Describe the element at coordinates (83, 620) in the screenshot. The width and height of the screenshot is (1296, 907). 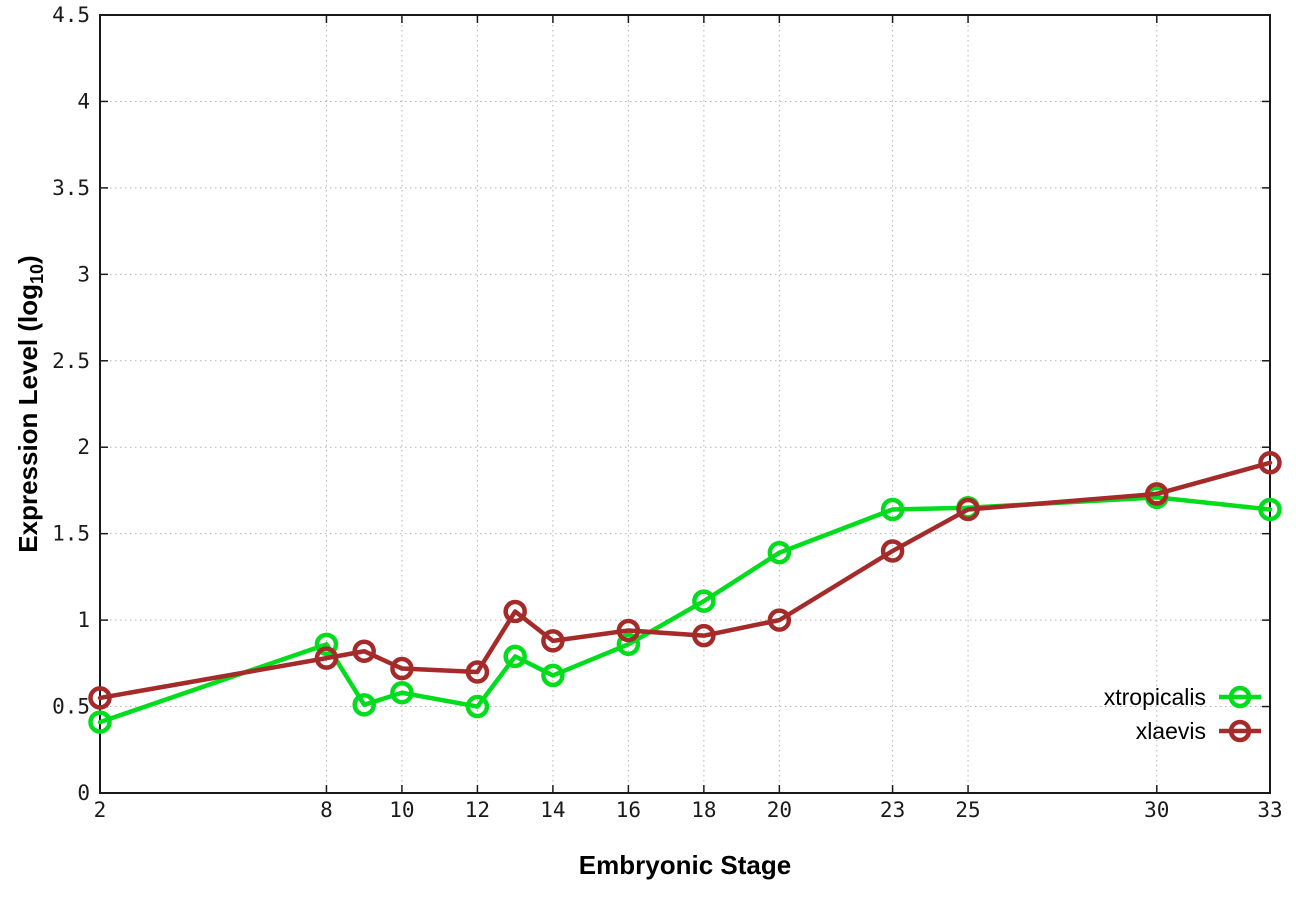
I see `y-tick-label: 1` at that location.